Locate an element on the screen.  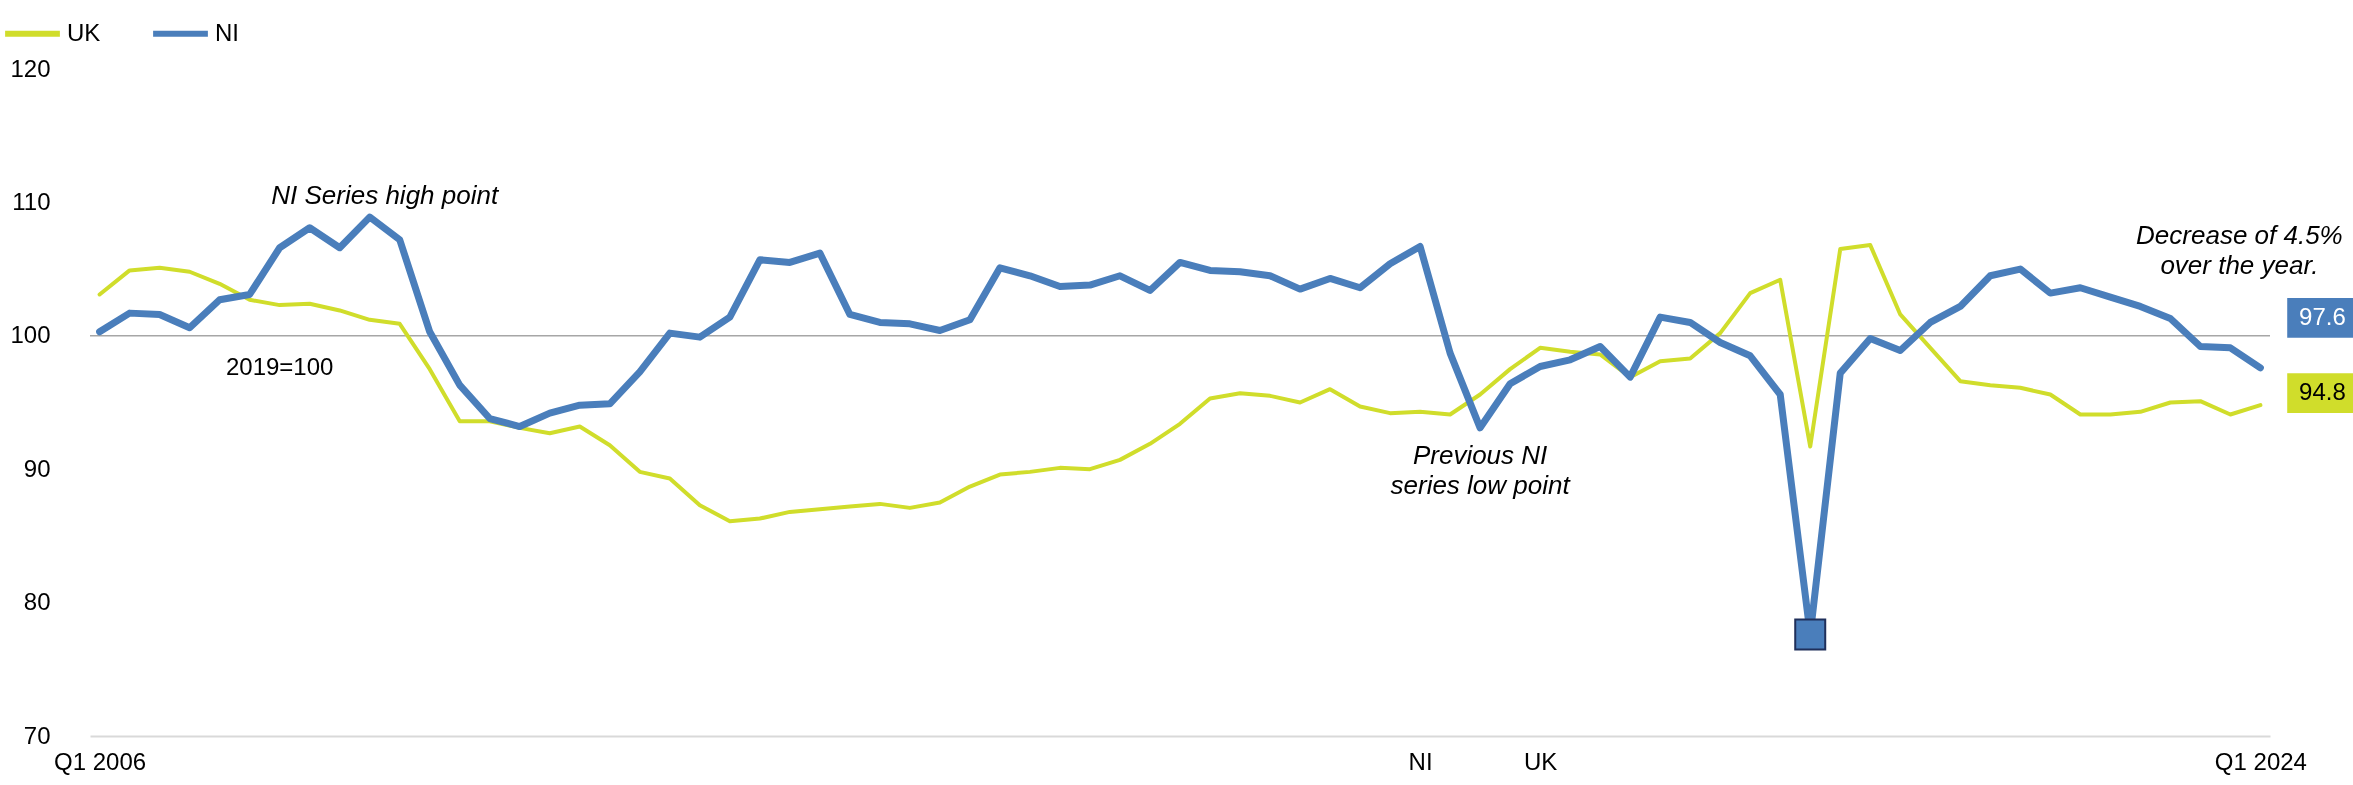
annotation: Decrease of 4.5% over the year. is located at coordinates (2239, 249).